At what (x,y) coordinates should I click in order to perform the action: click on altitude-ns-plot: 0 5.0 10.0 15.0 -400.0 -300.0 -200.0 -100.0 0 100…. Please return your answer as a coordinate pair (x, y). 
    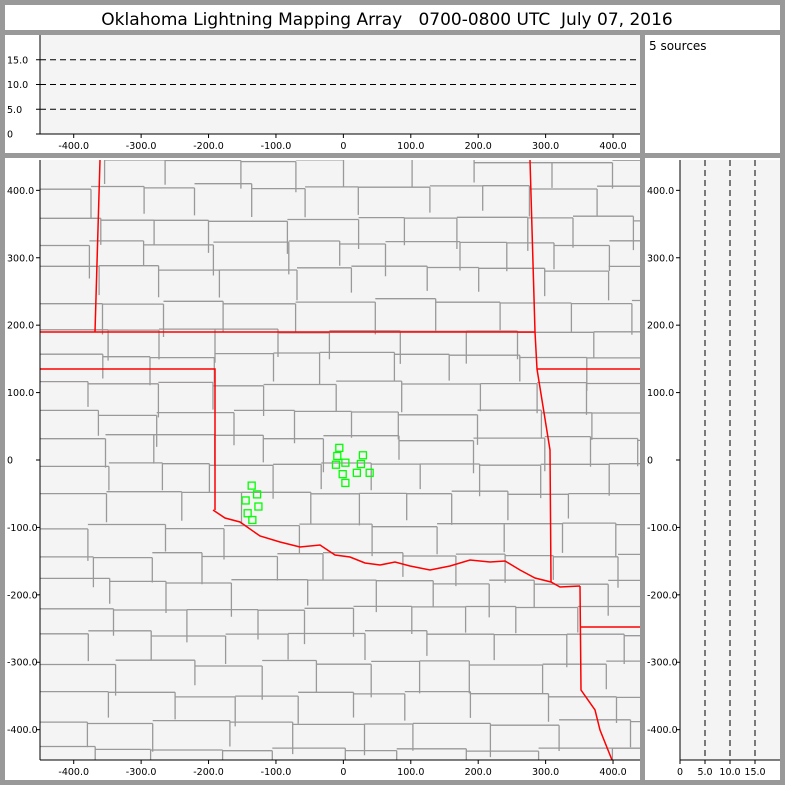
    Looking at the image, I should click on (713, 469).